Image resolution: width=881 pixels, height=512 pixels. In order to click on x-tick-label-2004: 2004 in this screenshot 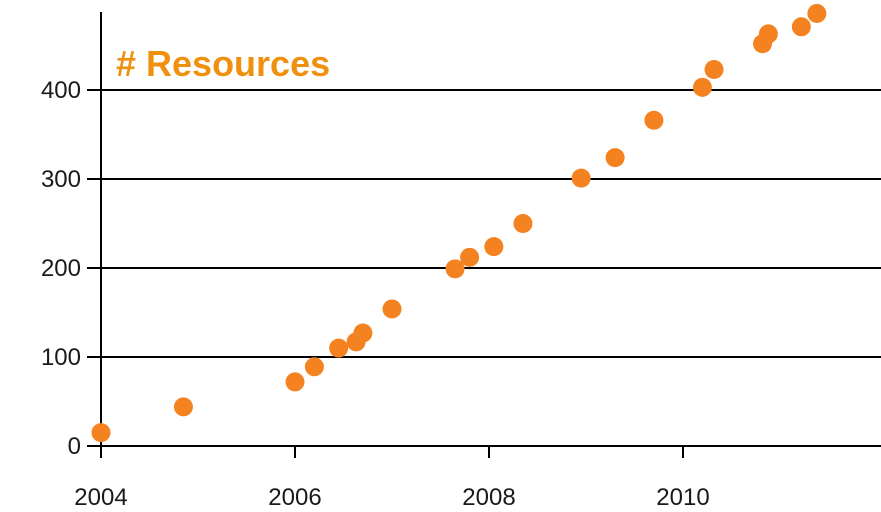, I will do `click(100, 497)`.